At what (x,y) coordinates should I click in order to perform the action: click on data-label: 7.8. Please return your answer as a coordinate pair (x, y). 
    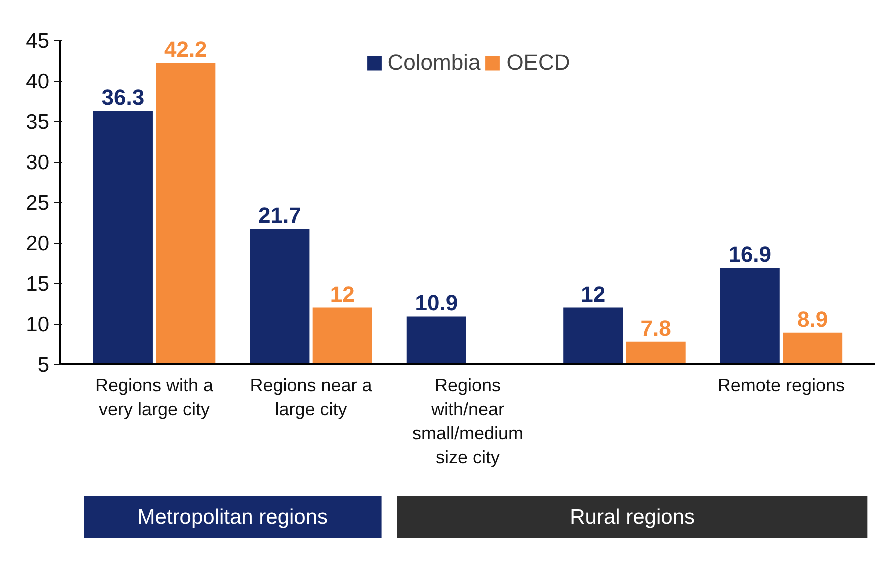
    Looking at the image, I should click on (656, 328).